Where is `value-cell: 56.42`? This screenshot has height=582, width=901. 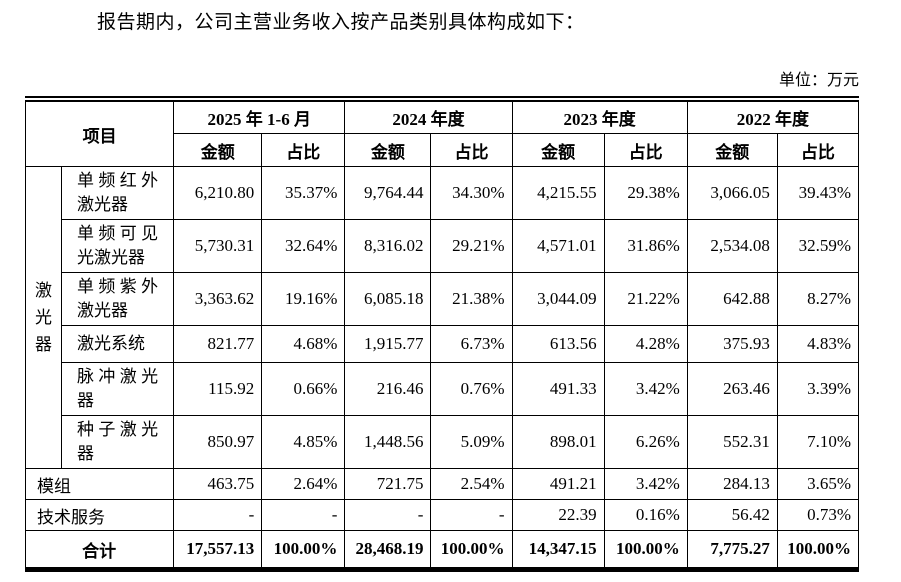 value-cell: 56.42 is located at coordinates (732, 515).